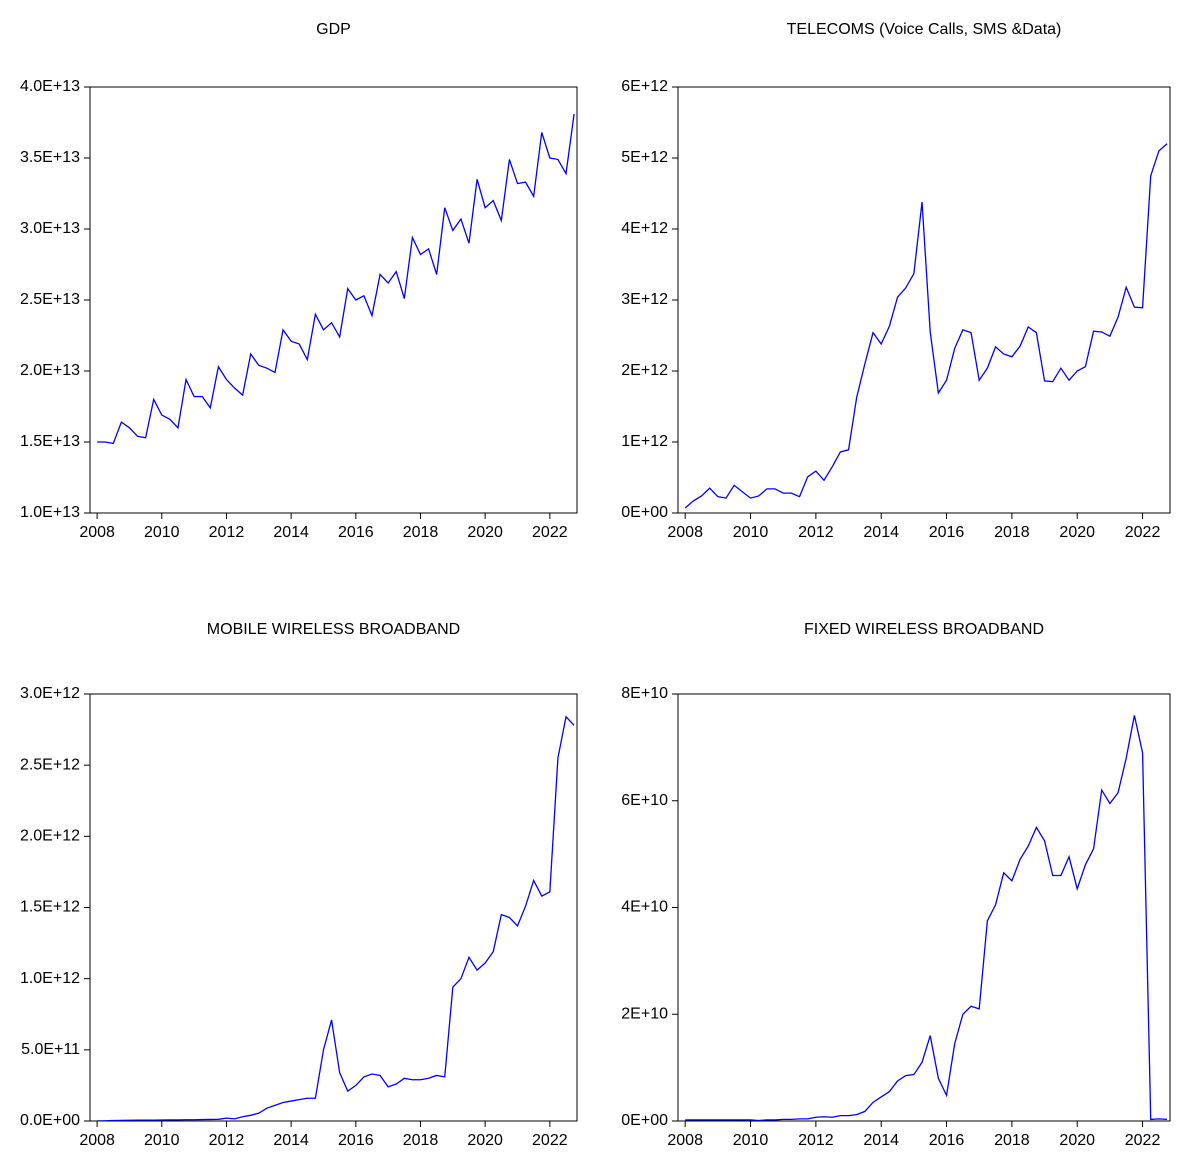 The height and width of the screenshot is (1161, 1183). Describe the element at coordinates (50, 370) in the screenshot. I see `y-tick-label: 2.0E+13` at that location.